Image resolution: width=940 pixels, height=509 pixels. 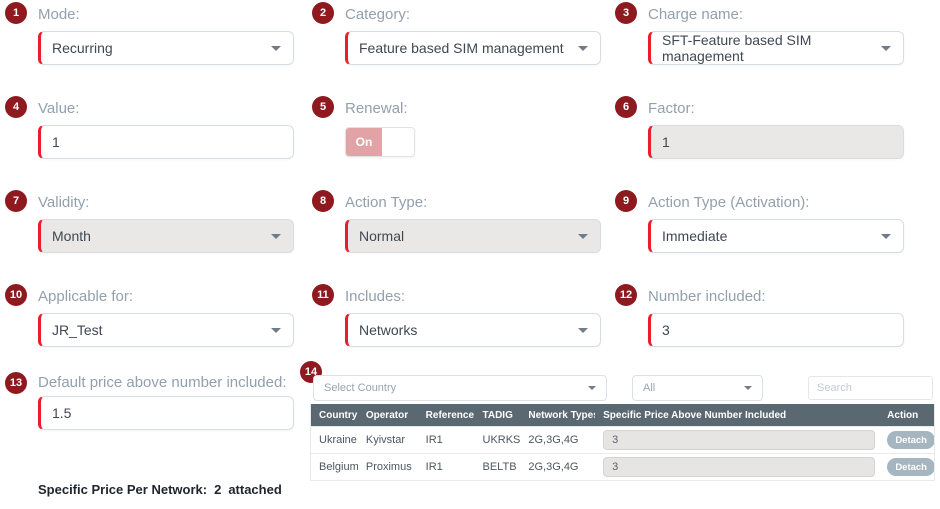 What do you see at coordinates (166, 413) in the screenshot?
I see `default-price-input` at bounding box center [166, 413].